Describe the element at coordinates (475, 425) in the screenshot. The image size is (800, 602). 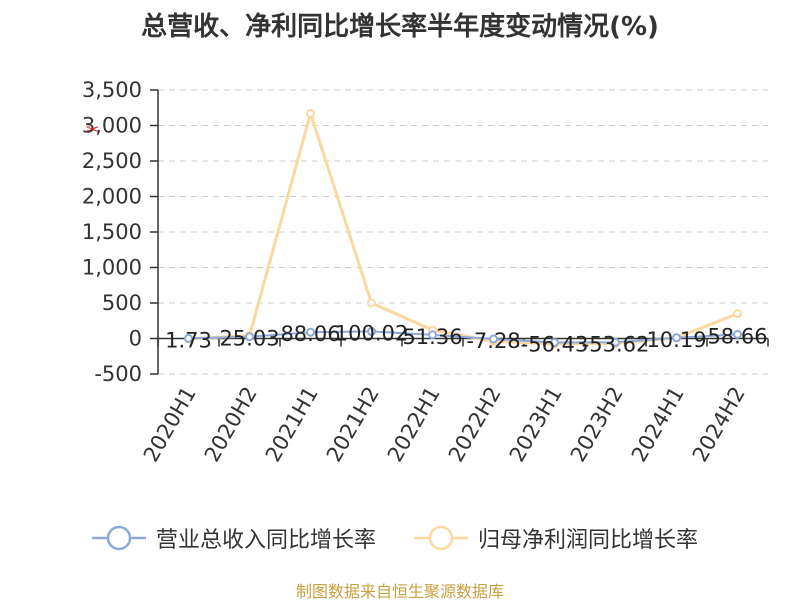
I see `x-tick-label: 2022H2` at that location.